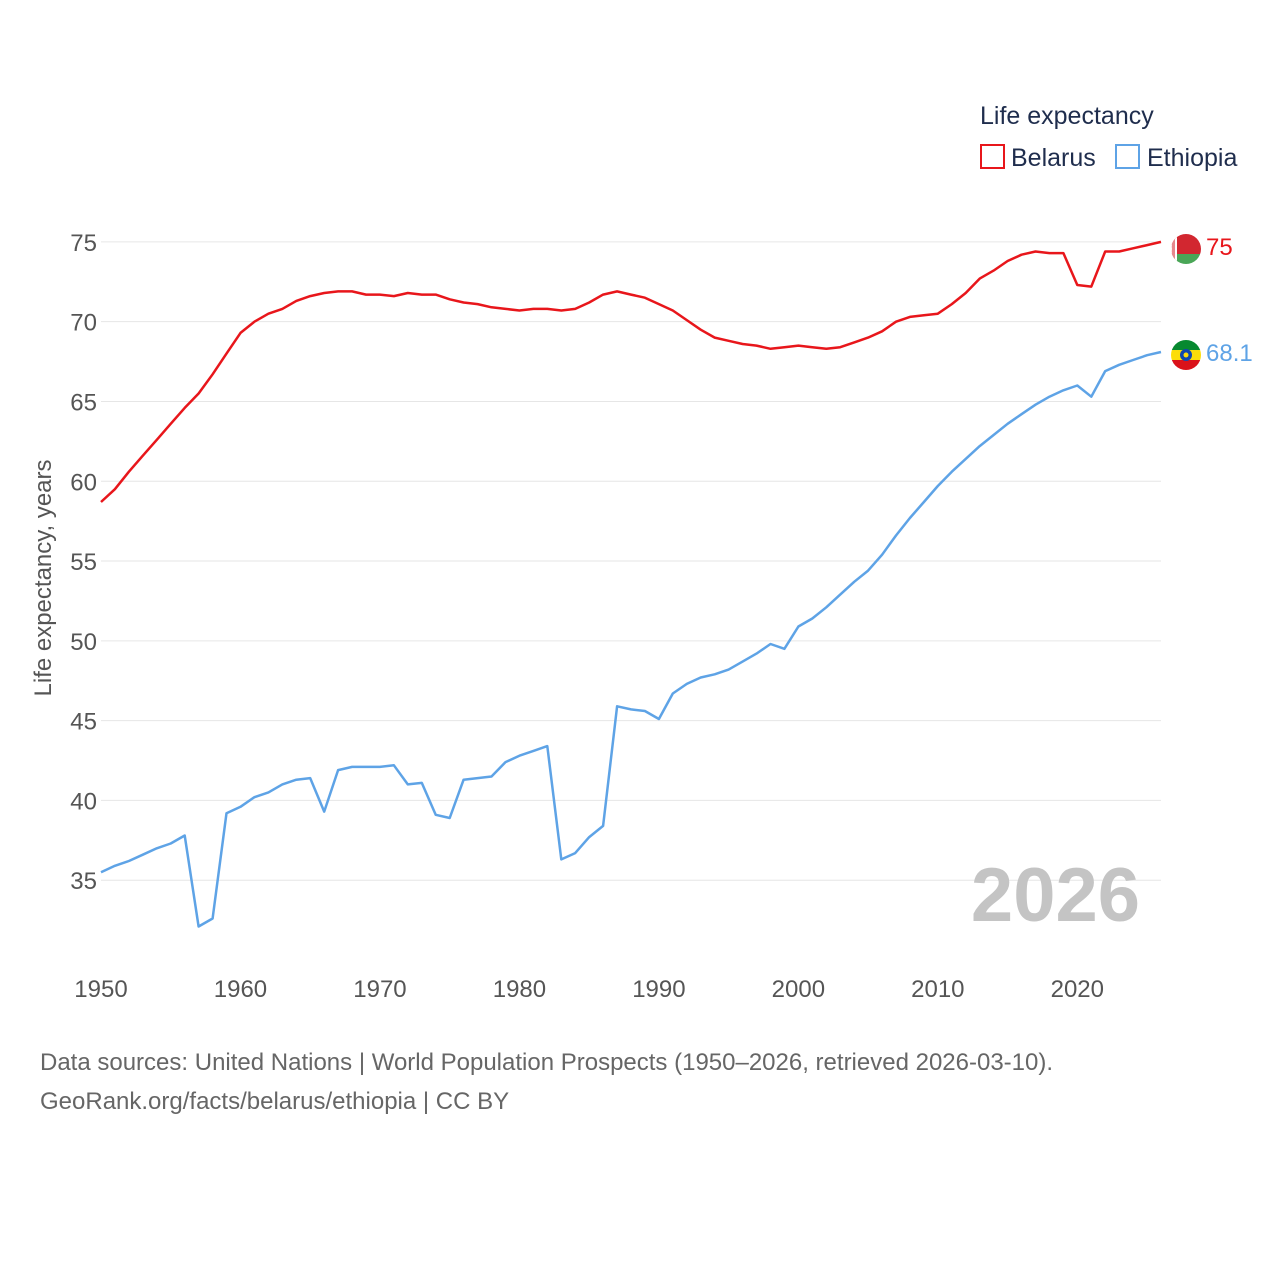 The width and height of the screenshot is (1280, 1280). What do you see at coordinates (240, 989) in the screenshot?
I see `x-tick-label-1960: 1960` at bounding box center [240, 989].